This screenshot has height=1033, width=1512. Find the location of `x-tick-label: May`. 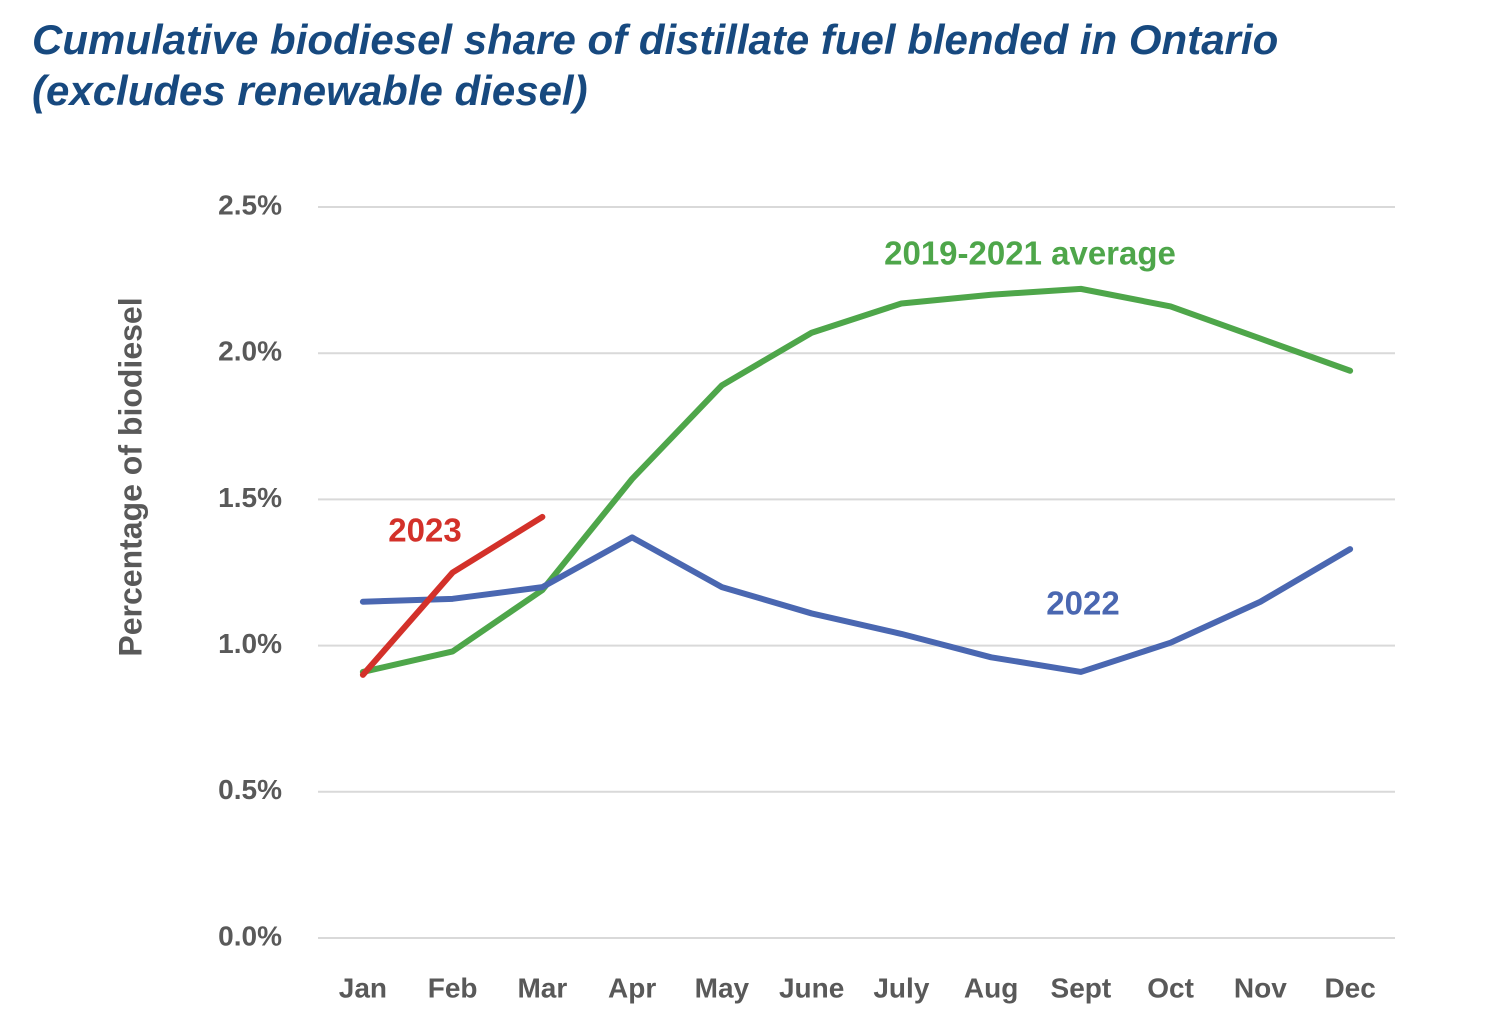

x-tick-label: May is located at coordinates (722, 987).